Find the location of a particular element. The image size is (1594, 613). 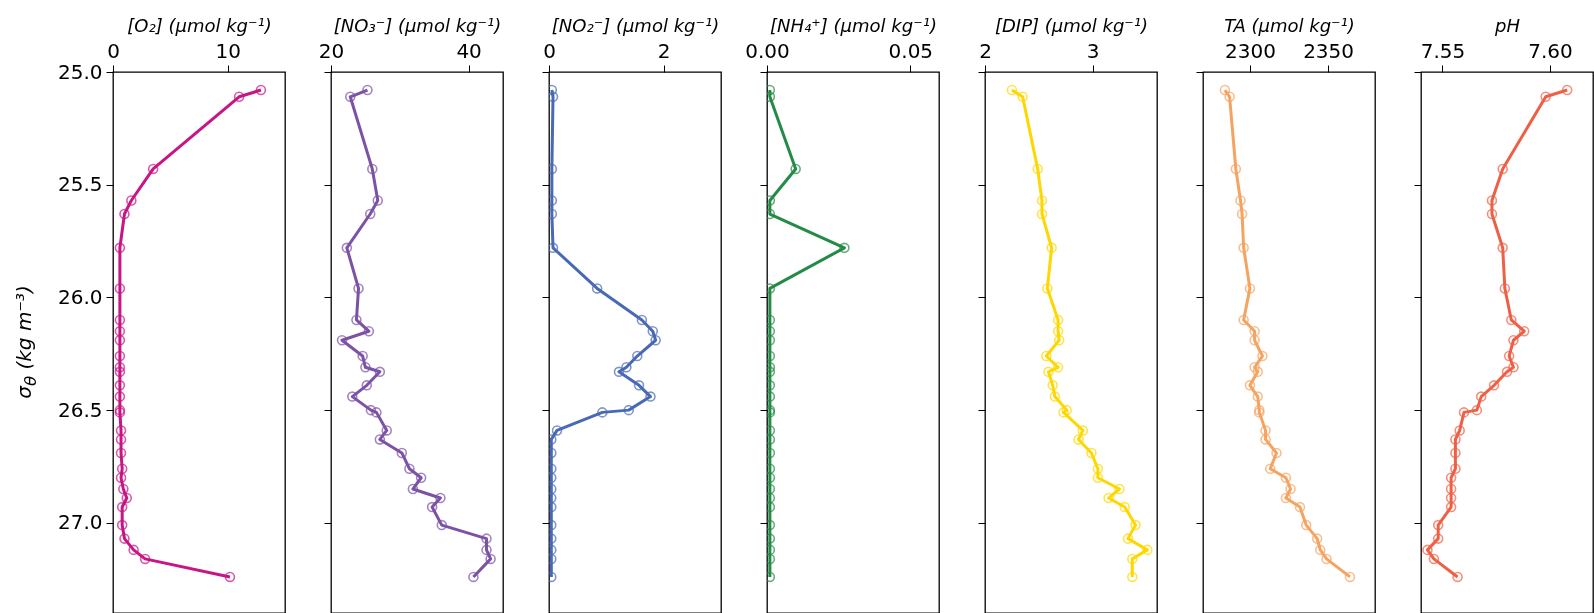

x-tick-label: 7.60 is located at coordinates (1550, 50).